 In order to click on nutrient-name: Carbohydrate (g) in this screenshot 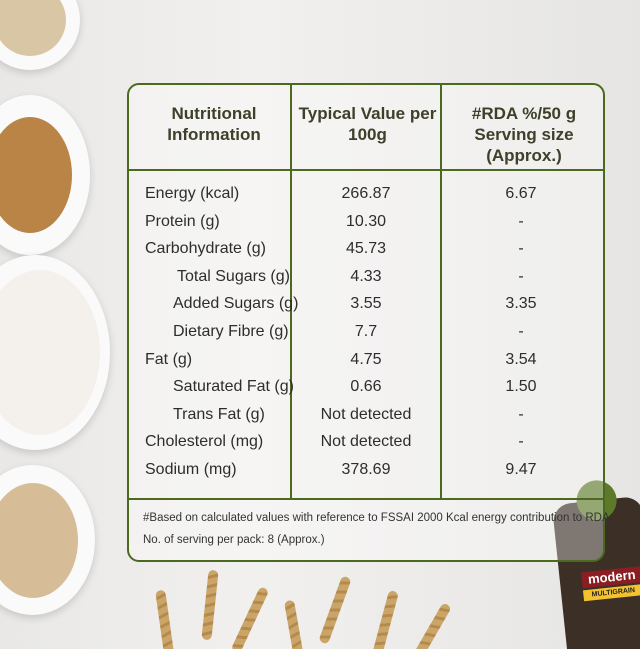, I will do `click(205, 249)`.